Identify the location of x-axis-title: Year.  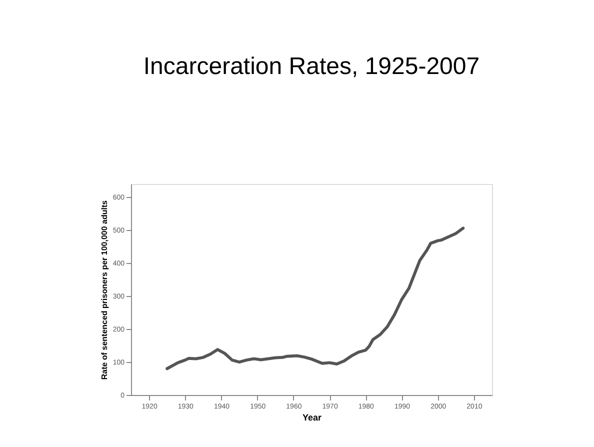
(312, 417).